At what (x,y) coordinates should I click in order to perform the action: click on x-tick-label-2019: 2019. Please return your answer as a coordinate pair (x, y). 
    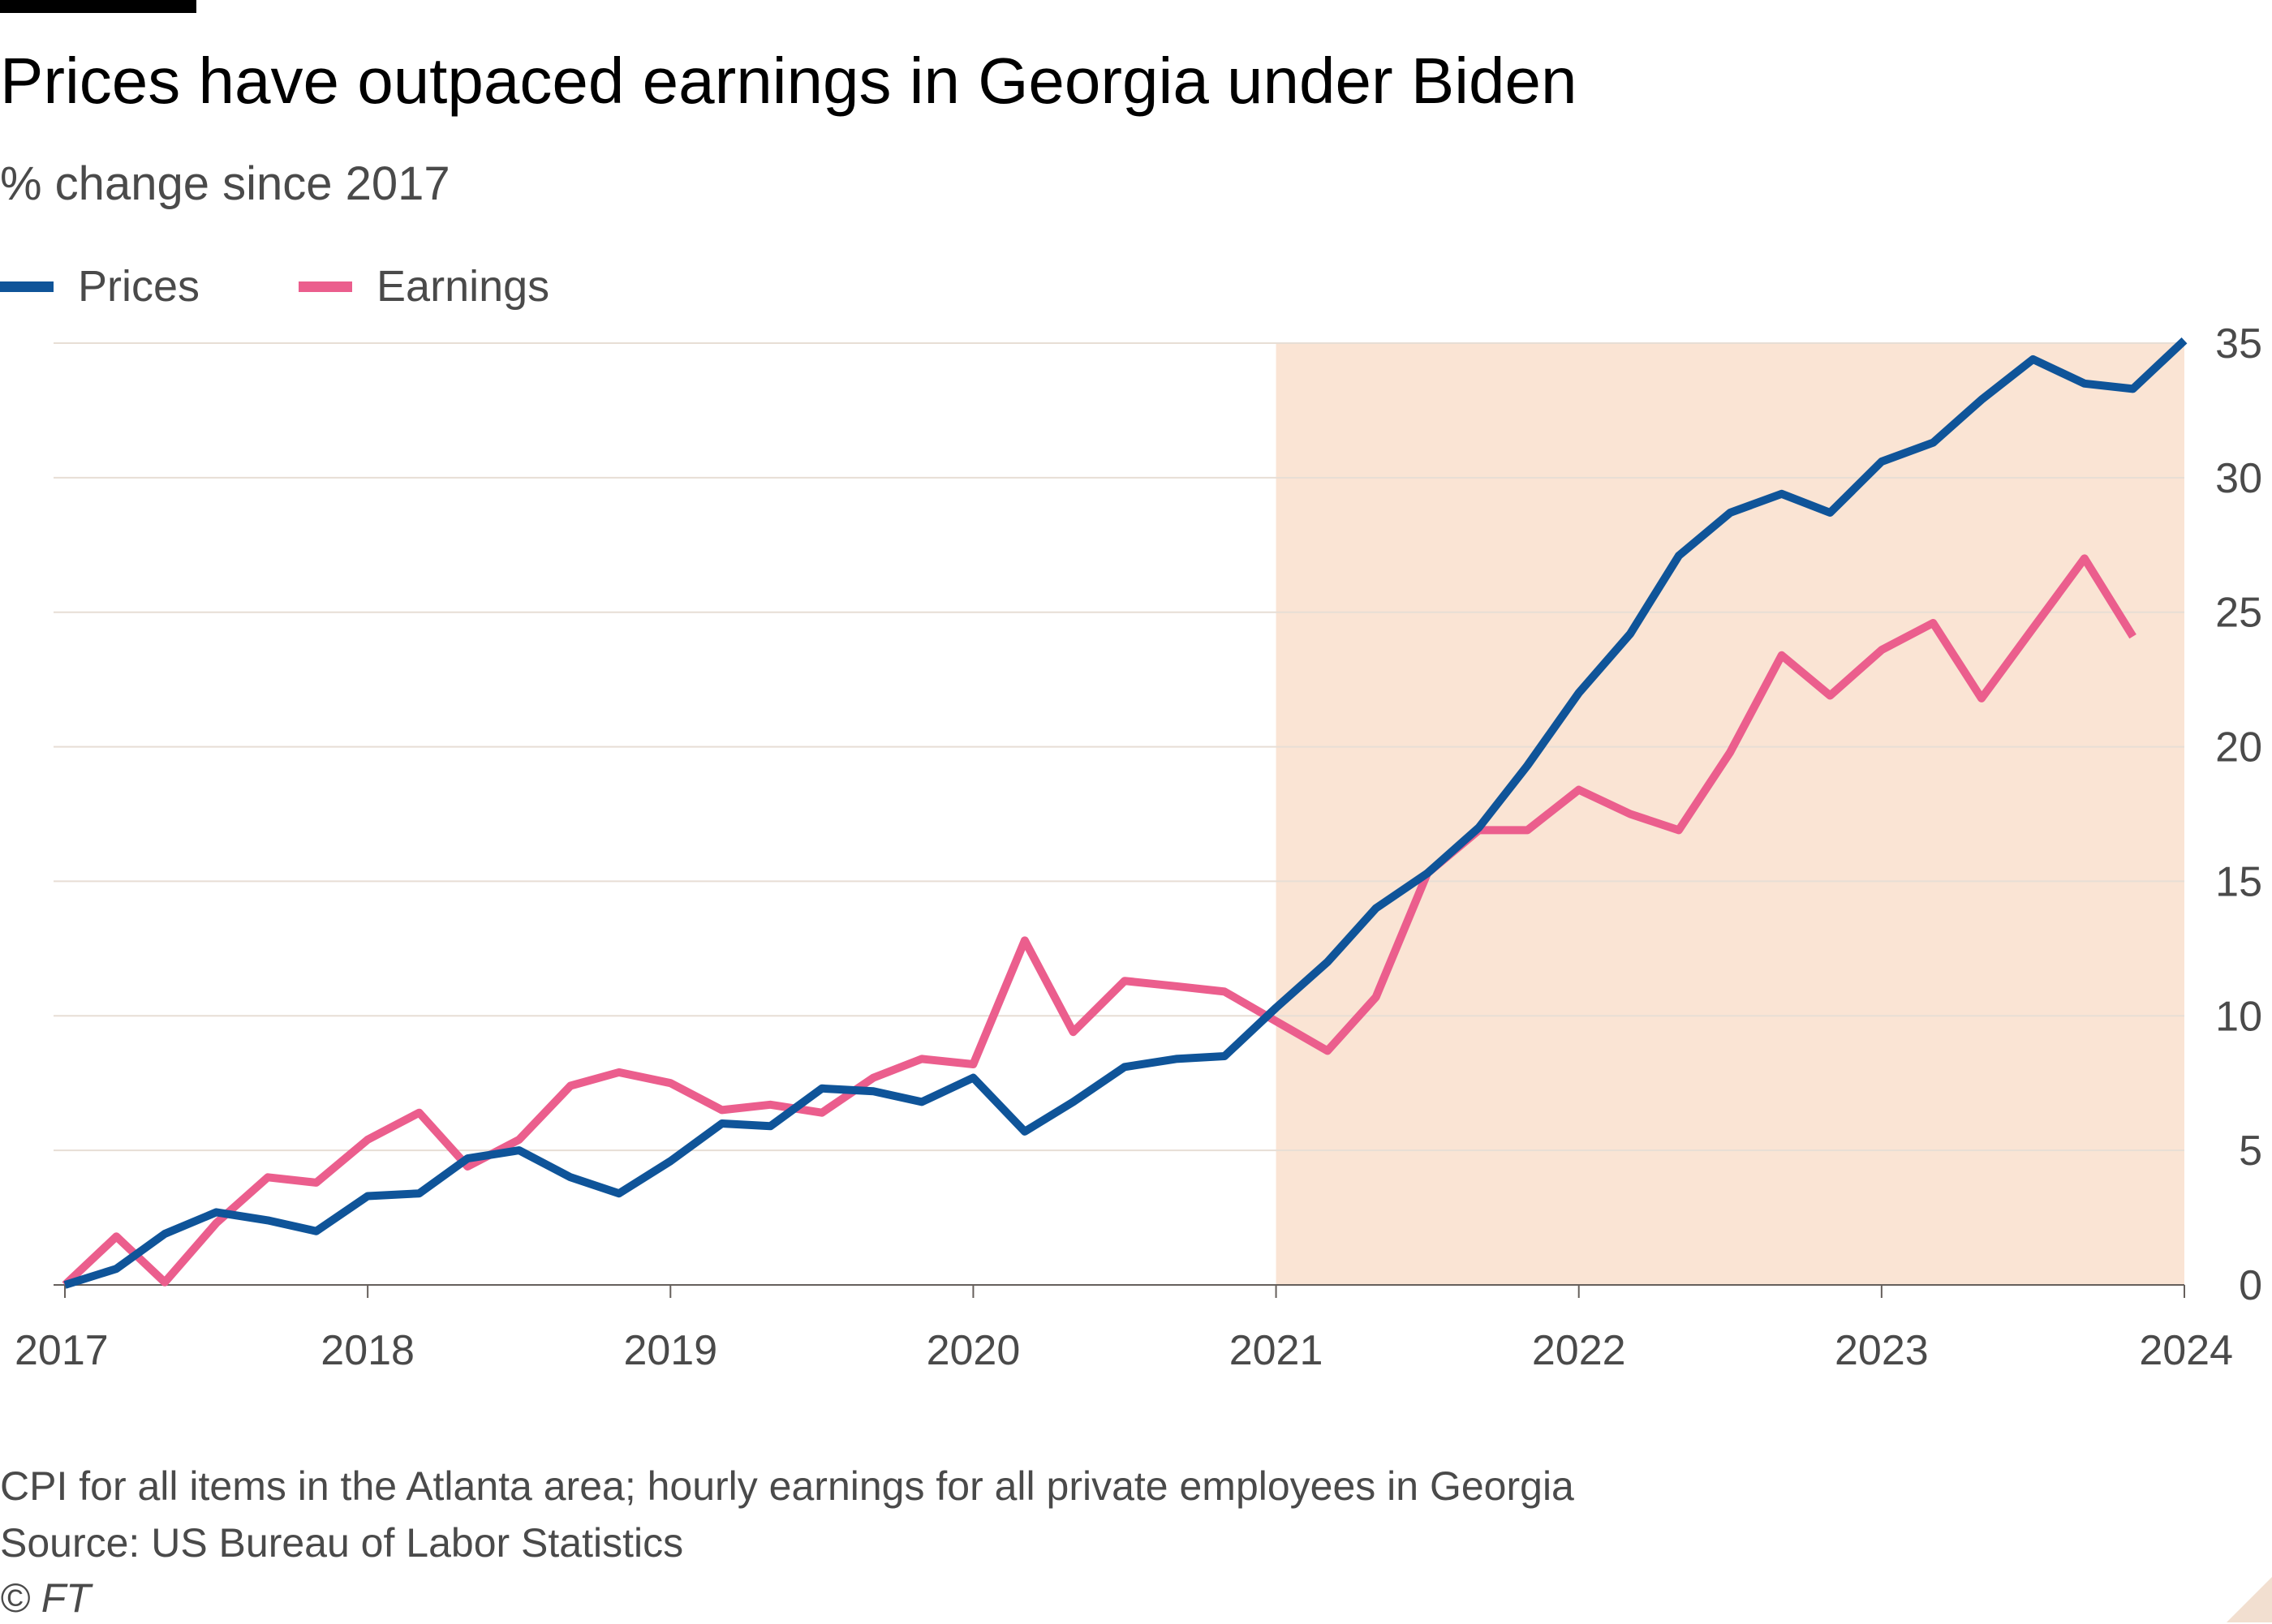
    Looking at the image, I should click on (670, 1350).